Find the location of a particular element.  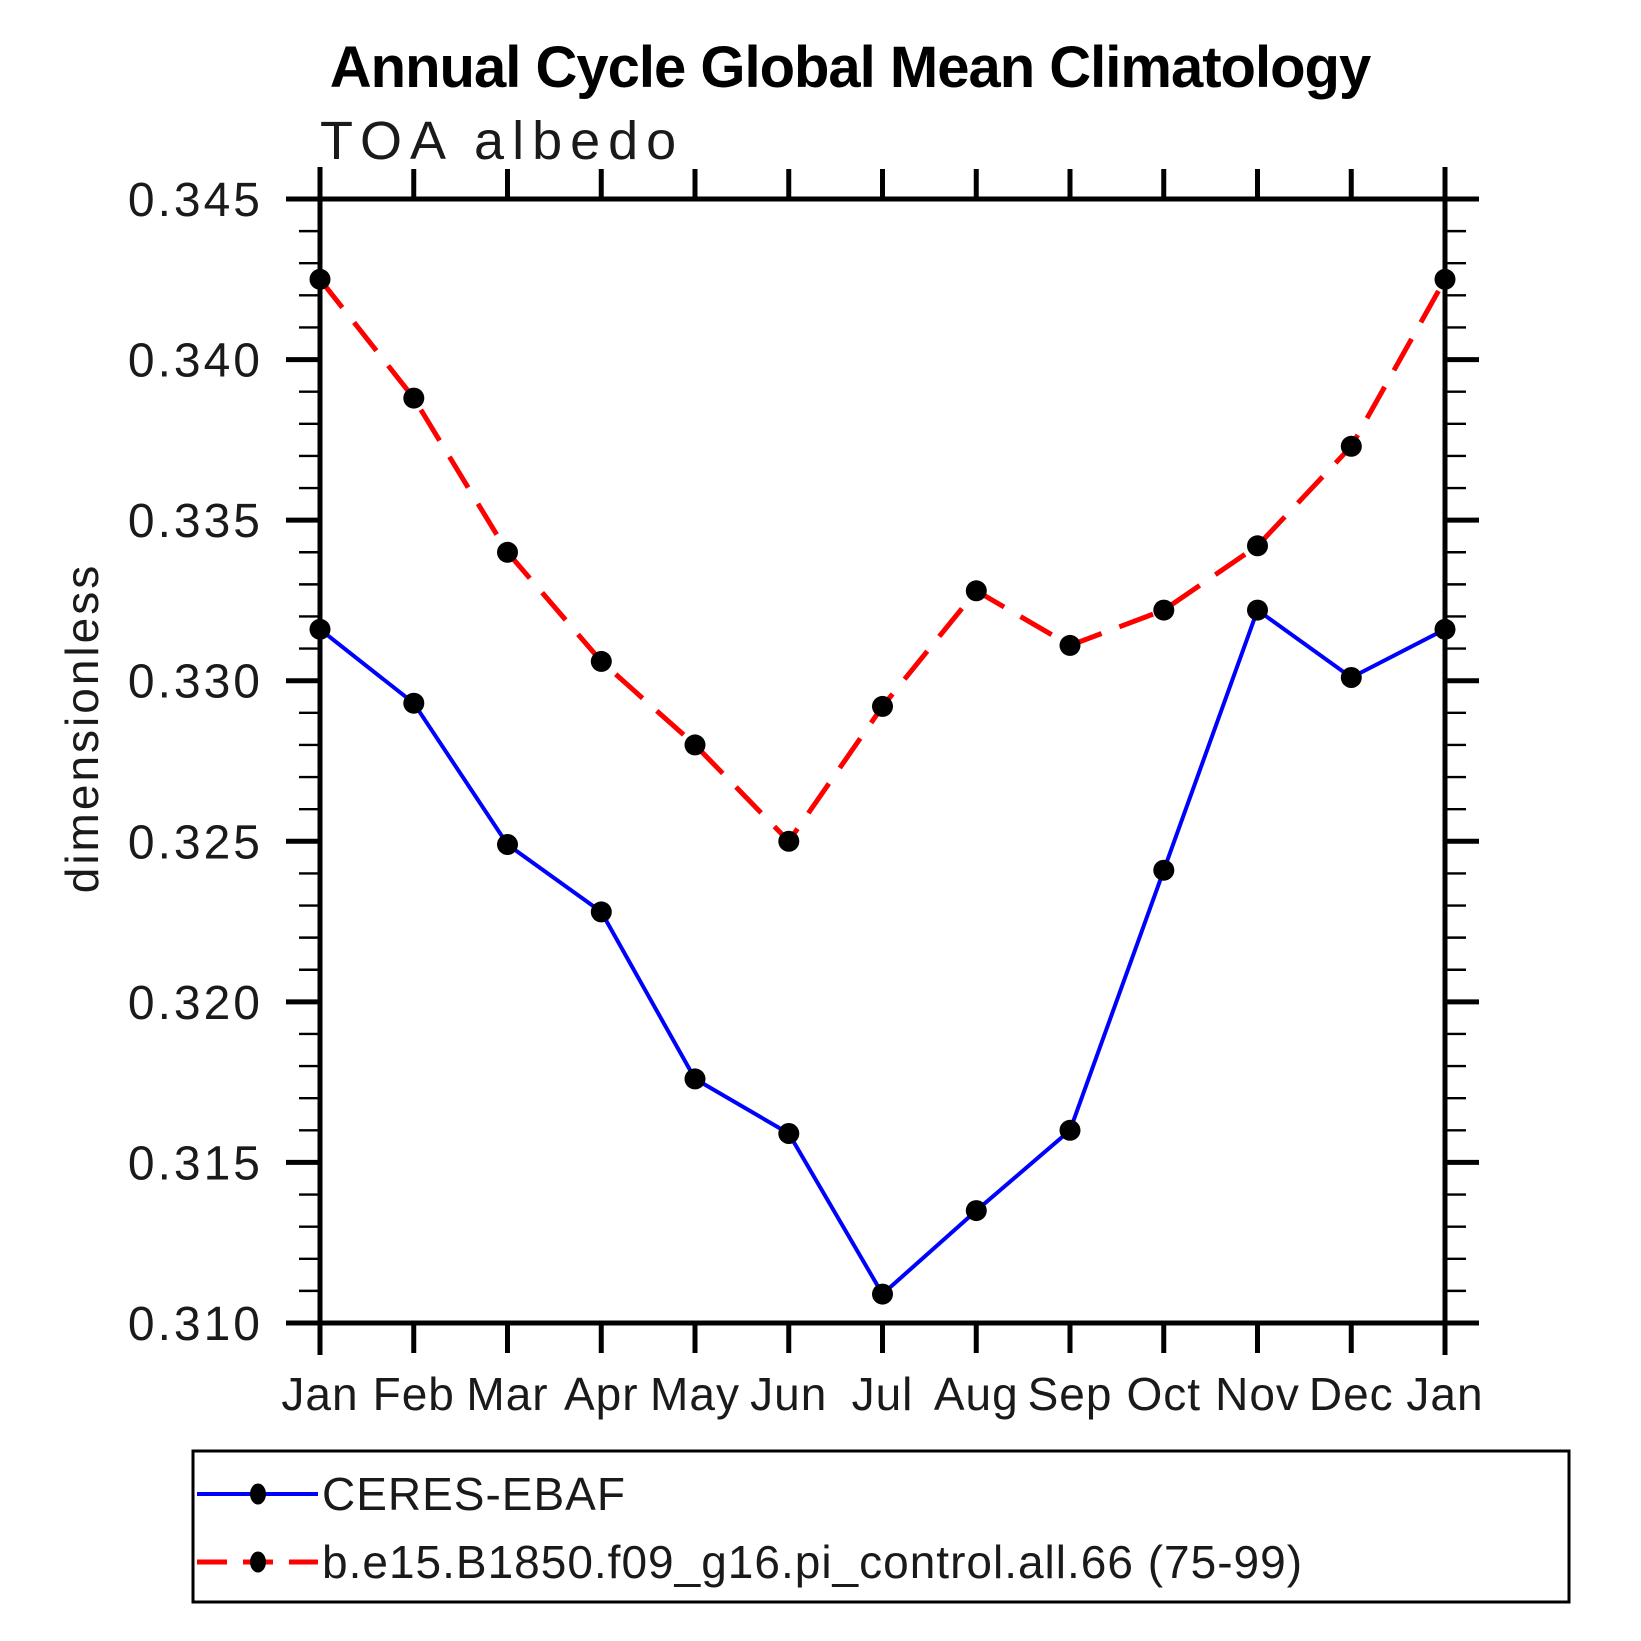

x-tick-label: Dec is located at coordinates (1351, 1394).